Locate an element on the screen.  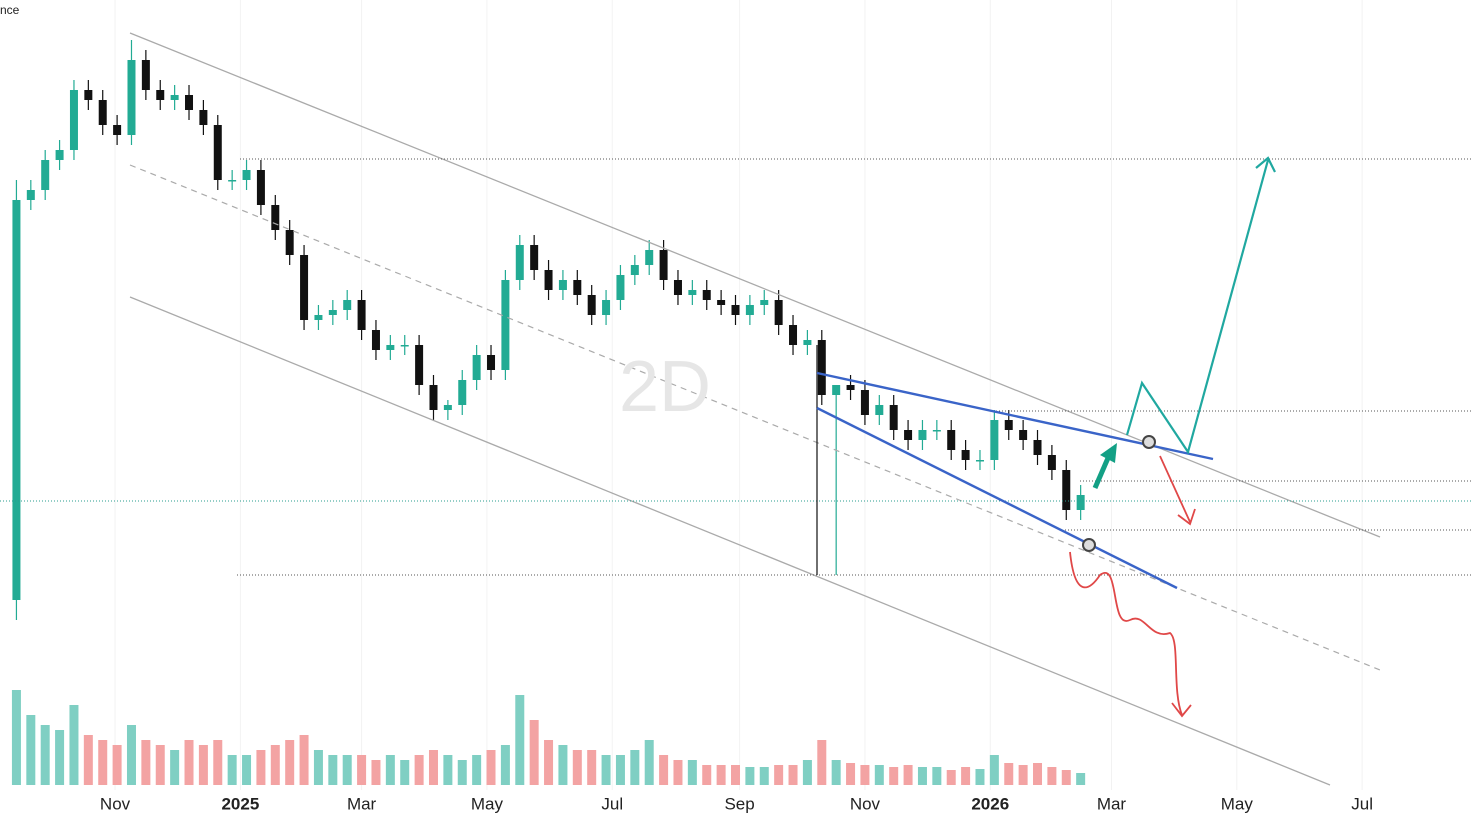
watermark: 2D is located at coordinates (665, 387).